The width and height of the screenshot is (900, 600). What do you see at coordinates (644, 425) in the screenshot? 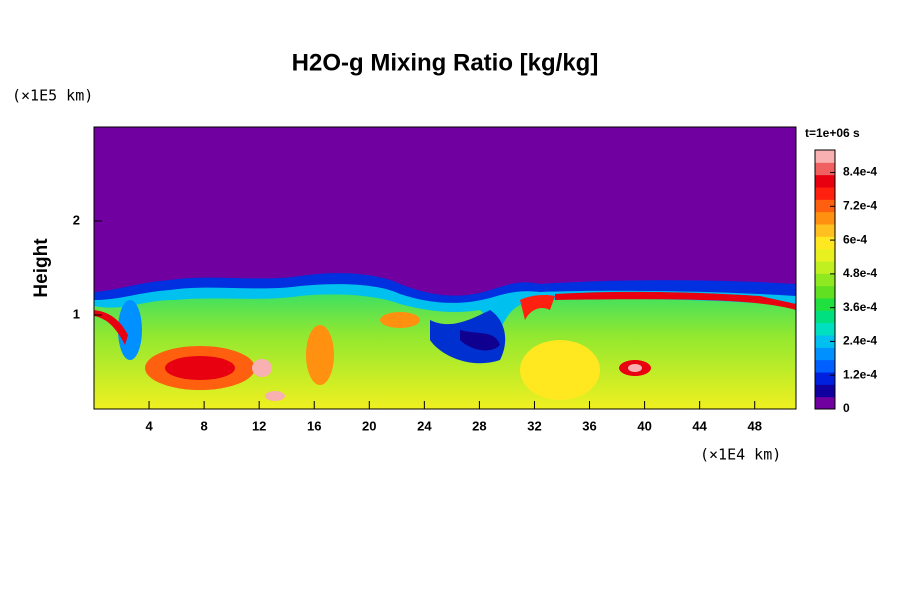
I see `x-tick-label: 40` at bounding box center [644, 425].